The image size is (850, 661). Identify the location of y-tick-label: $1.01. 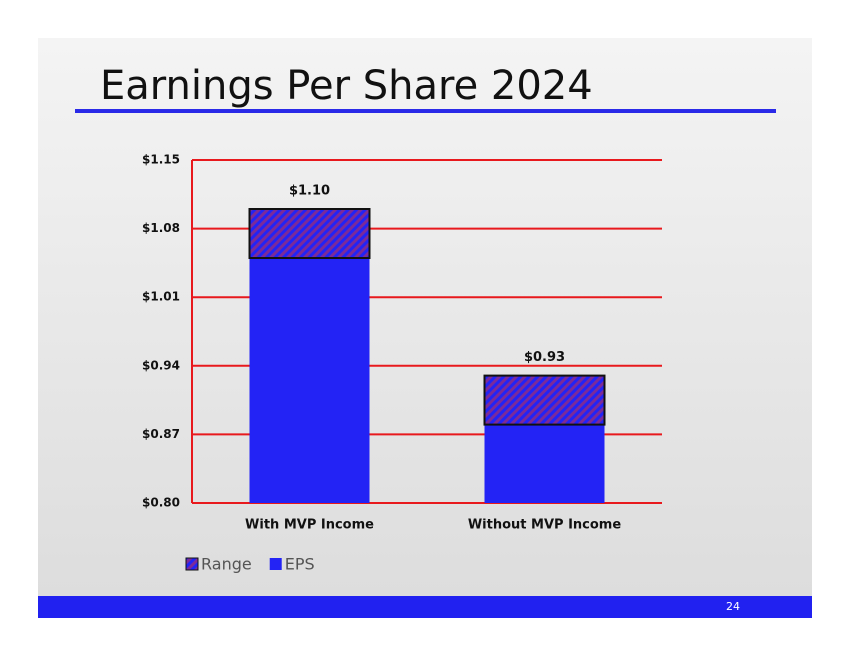
(161, 297).